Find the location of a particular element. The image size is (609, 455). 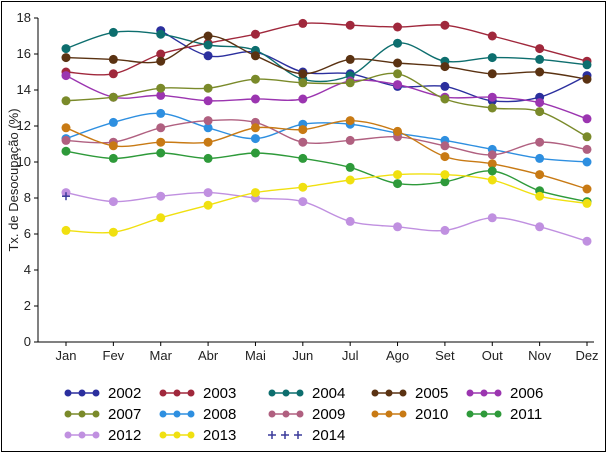

x-tick-label: Jan is located at coordinates (66, 355).